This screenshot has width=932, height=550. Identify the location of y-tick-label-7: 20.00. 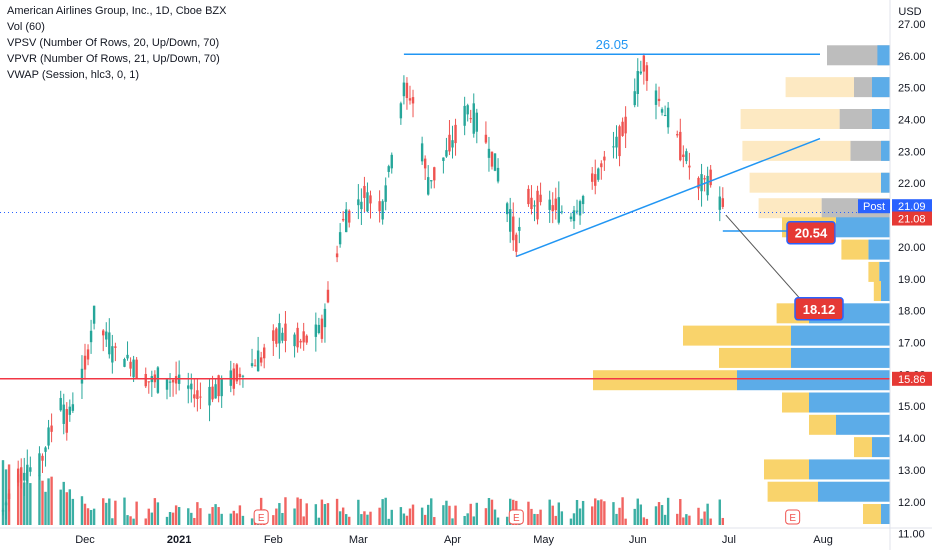
(912, 248).